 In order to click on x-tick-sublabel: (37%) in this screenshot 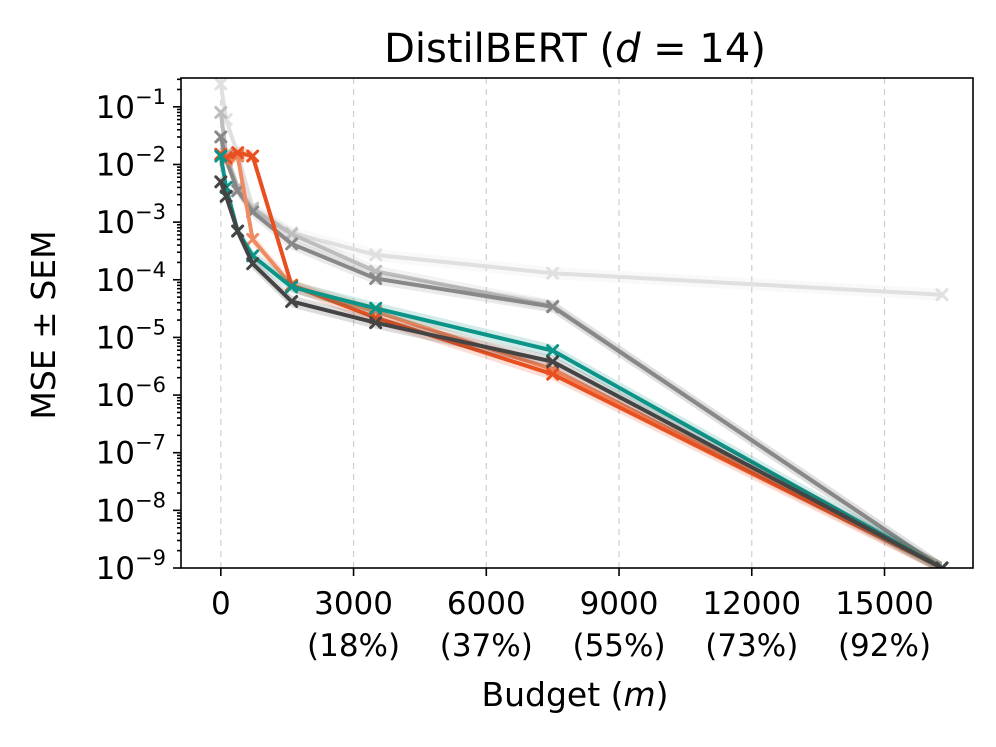, I will do `click(486, 646)`.